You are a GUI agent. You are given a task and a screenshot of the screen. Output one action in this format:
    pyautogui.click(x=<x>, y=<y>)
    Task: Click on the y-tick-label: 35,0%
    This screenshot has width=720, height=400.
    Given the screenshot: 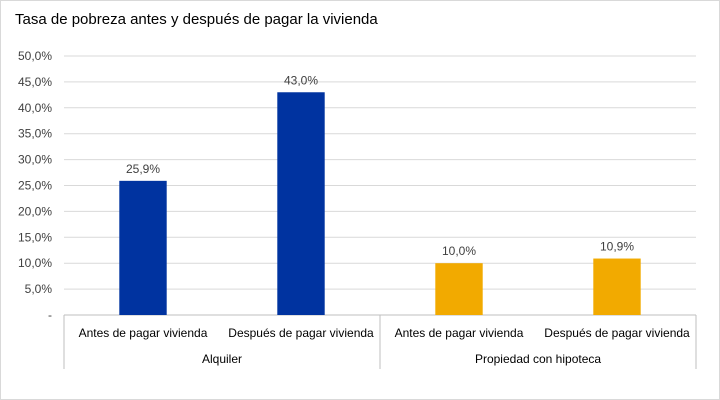 What is the action you would take?
    pyautogui.click(x=35, y=134)
    